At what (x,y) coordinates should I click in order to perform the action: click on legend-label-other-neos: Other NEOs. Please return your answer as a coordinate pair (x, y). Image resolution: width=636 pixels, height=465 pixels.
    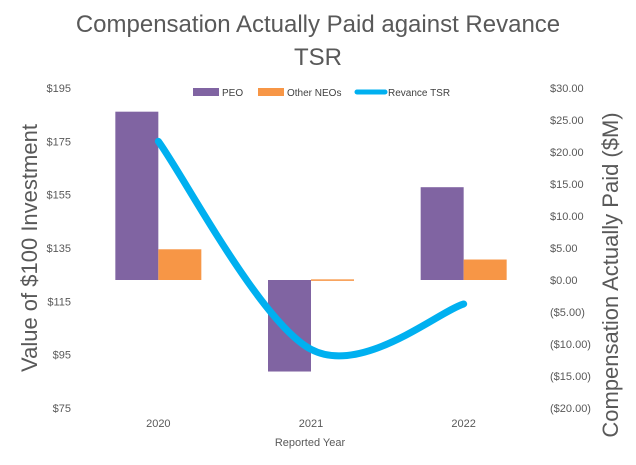
    Looking at the image, I should click on (314, 93).